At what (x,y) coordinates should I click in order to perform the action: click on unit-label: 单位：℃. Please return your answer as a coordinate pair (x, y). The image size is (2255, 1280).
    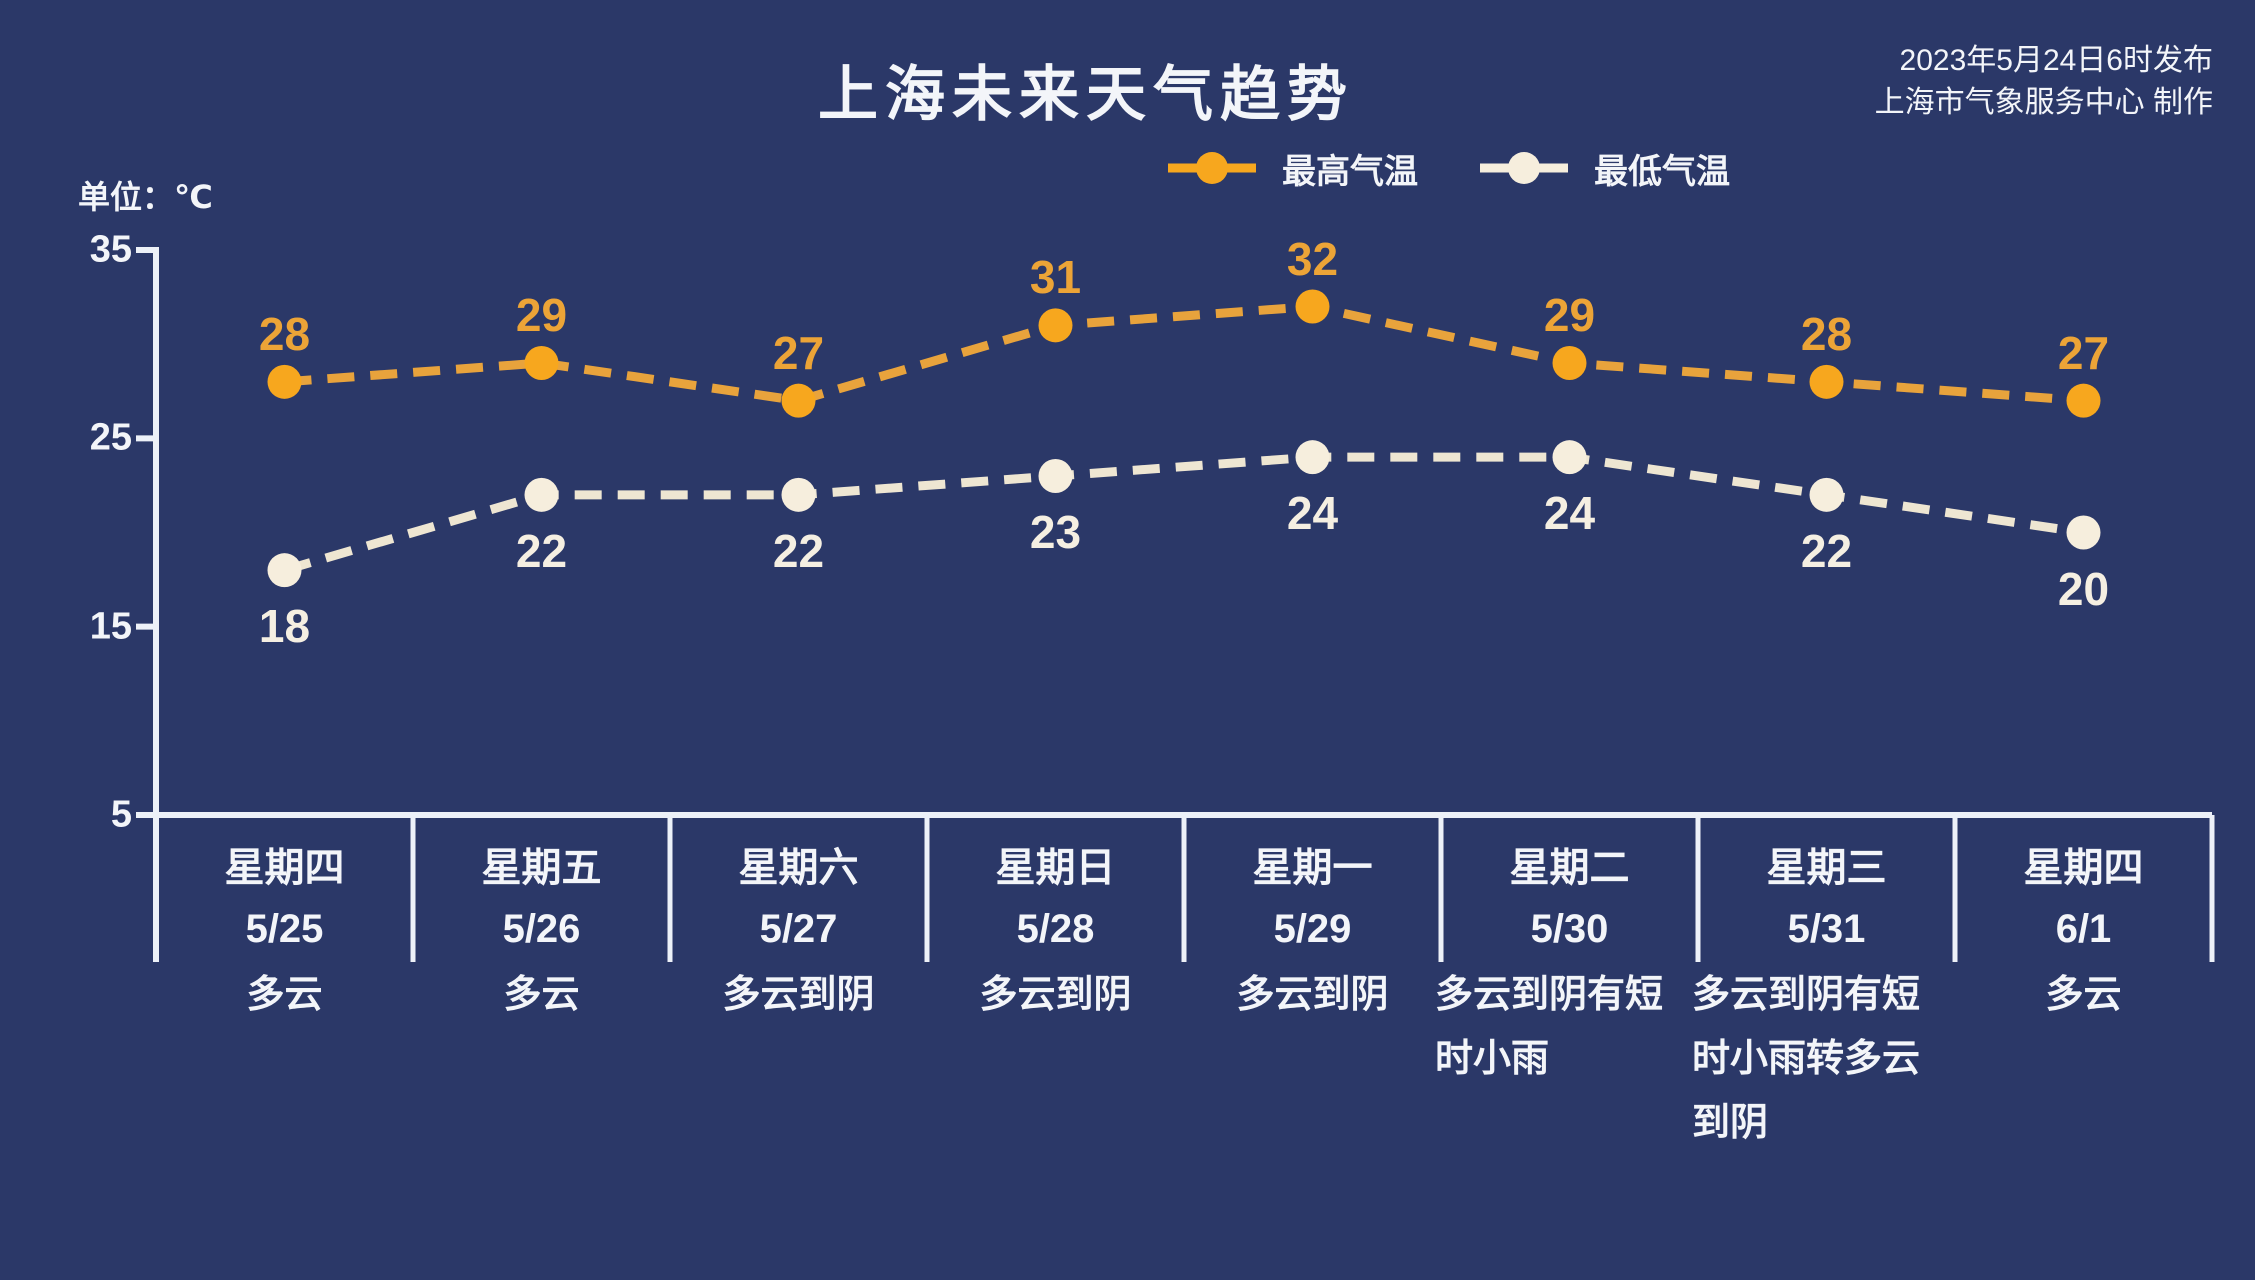
    Looking at the image, I should click on (145, 197).